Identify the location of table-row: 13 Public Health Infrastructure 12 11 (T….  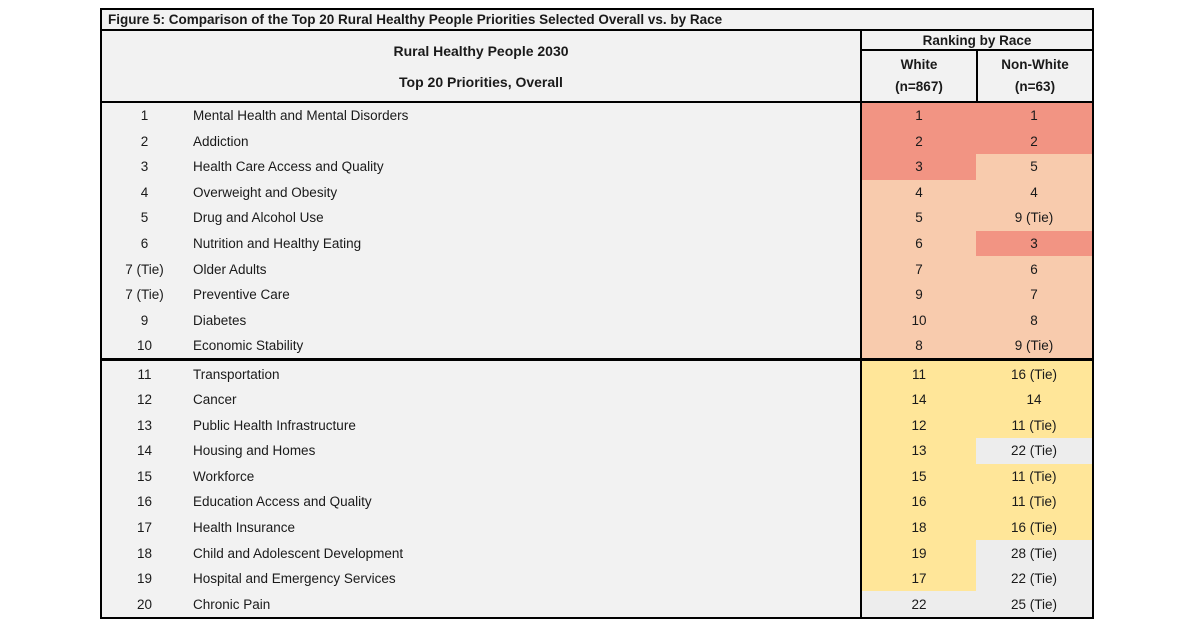
(597, 425).